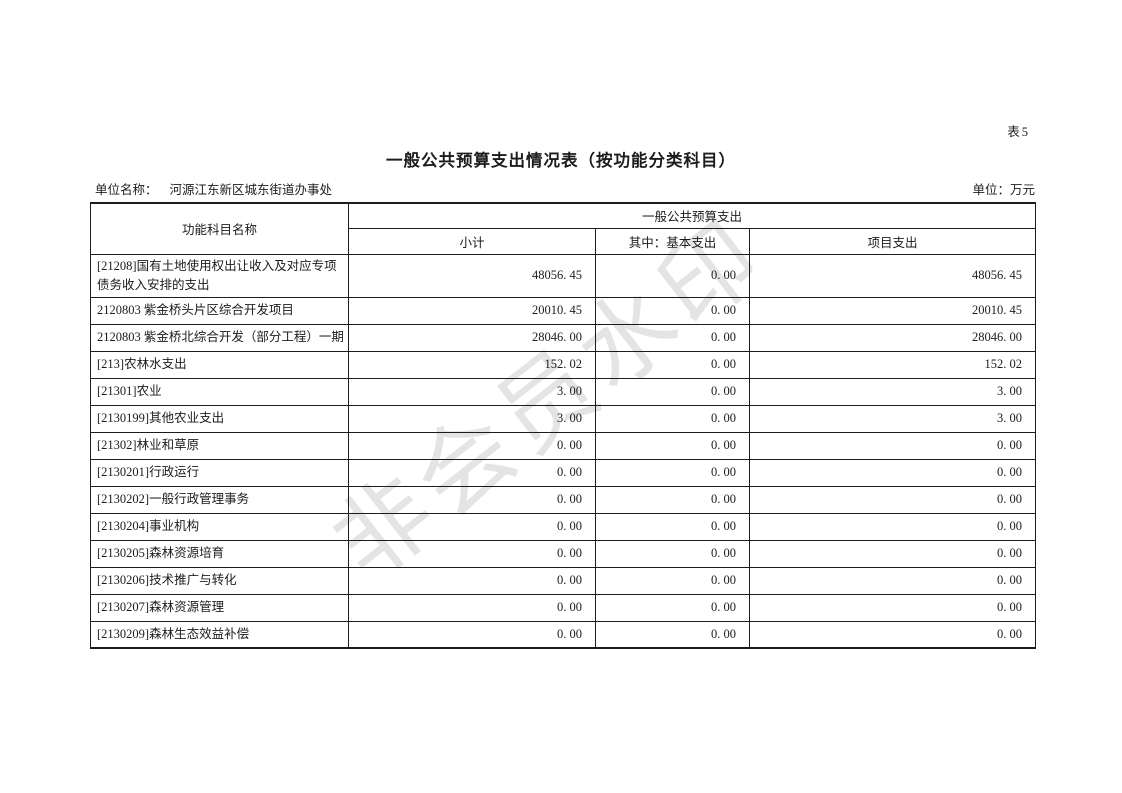  What do you see at coordinates (692, 215) in the screenshot?
I see `header-group-general-budget: 一般公共预算支出` at bounding box center [692, 215].